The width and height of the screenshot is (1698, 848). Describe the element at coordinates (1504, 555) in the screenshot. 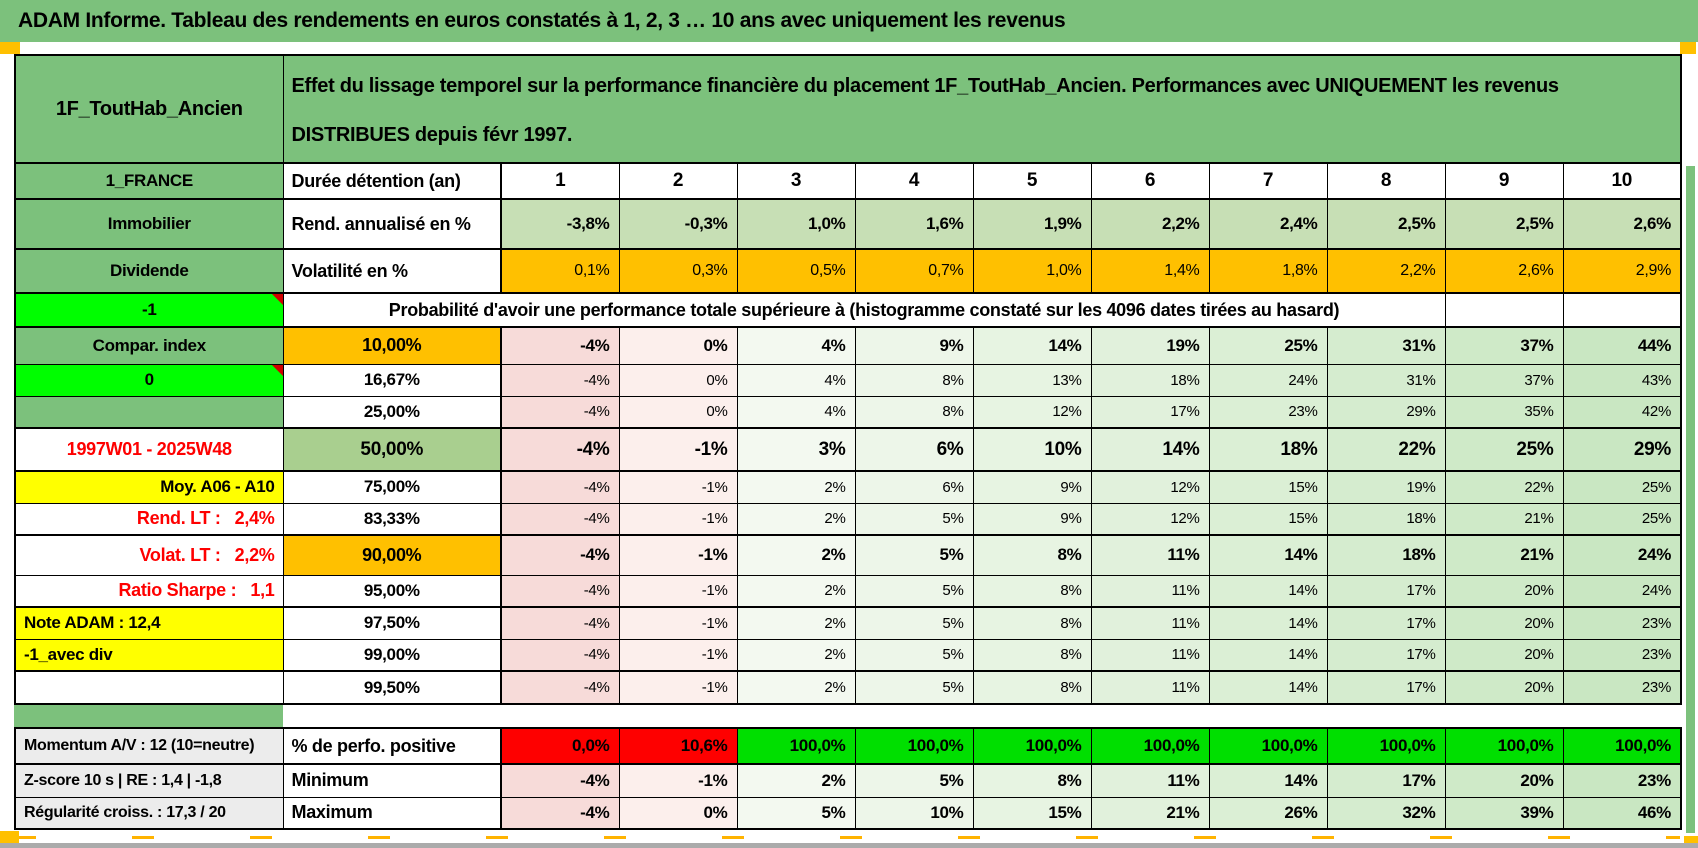

I see `value-cell: 21%` at that location.